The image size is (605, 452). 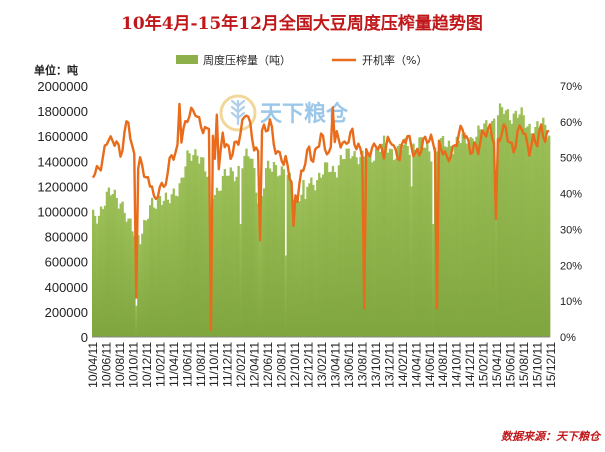 What do you see at coordinates (571, 212) in the screenshot?
I see `y-axis-right: 70% 60% 50% 40% 30% 20% 10% 0%` at bounding box center [571, 212].